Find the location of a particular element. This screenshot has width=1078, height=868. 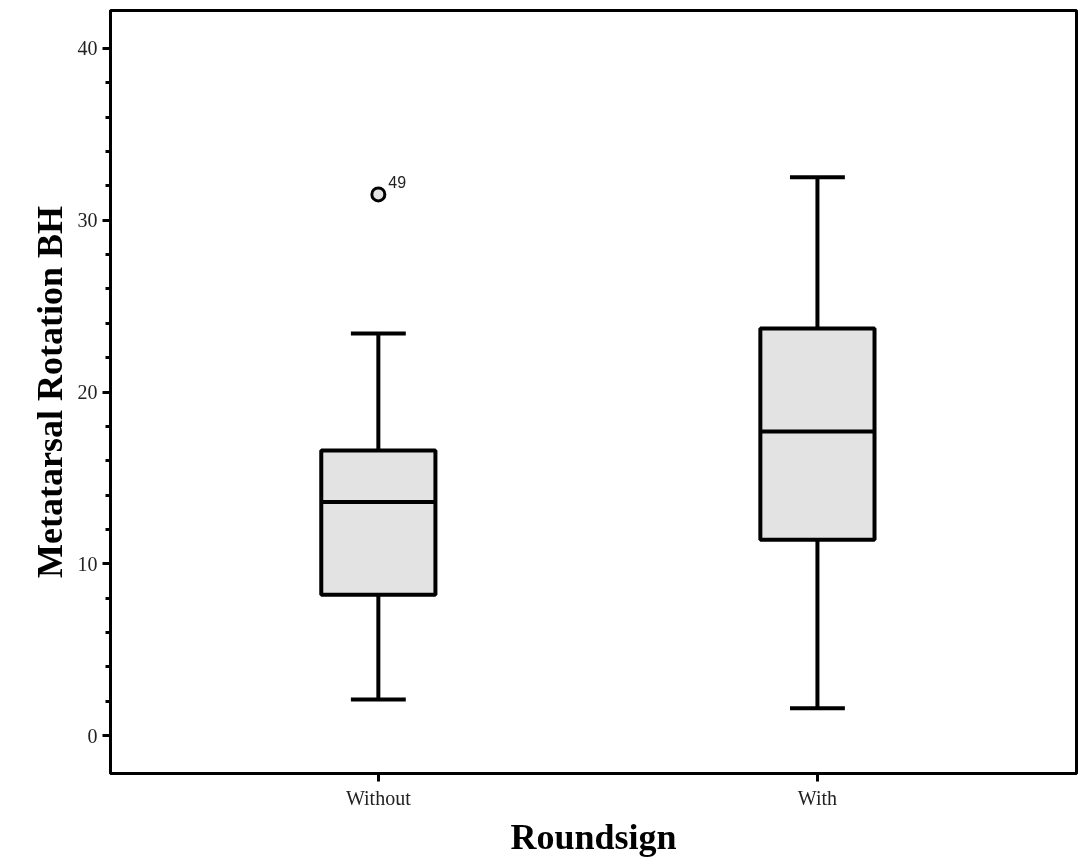

y-tick-label: 10 is located at coordinates (87, 563).